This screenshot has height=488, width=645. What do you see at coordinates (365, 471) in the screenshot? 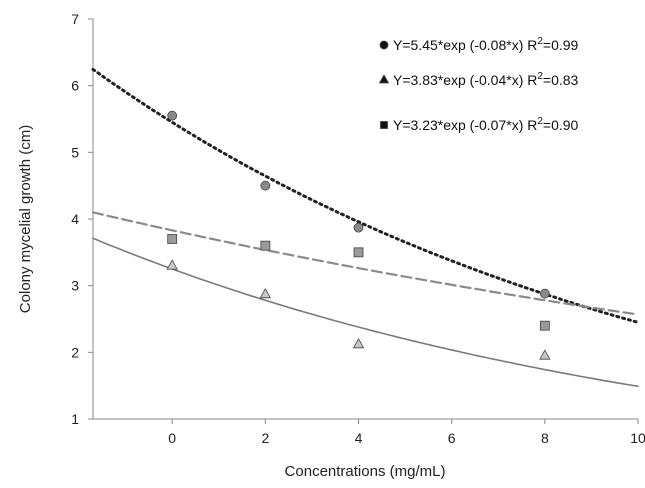
I see `x-axis-title: Concentrations (mg/mL)` at bounding box center [365, 471].